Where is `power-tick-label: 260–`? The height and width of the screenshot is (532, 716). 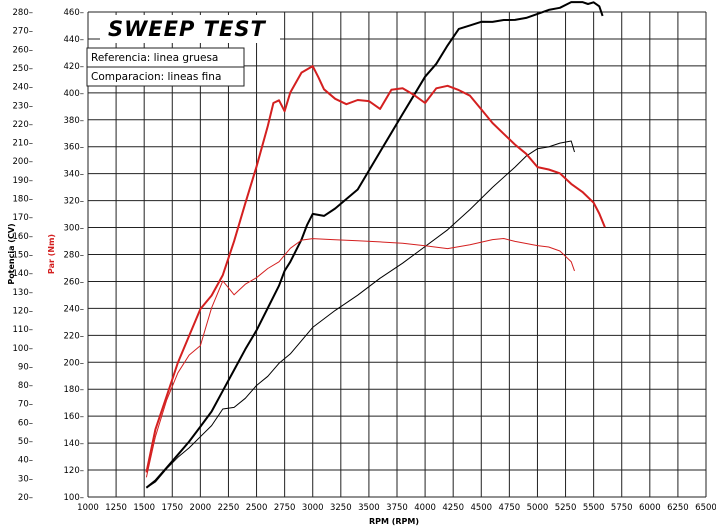 power-tick-label: 260– is located at coordinates (23, 50).